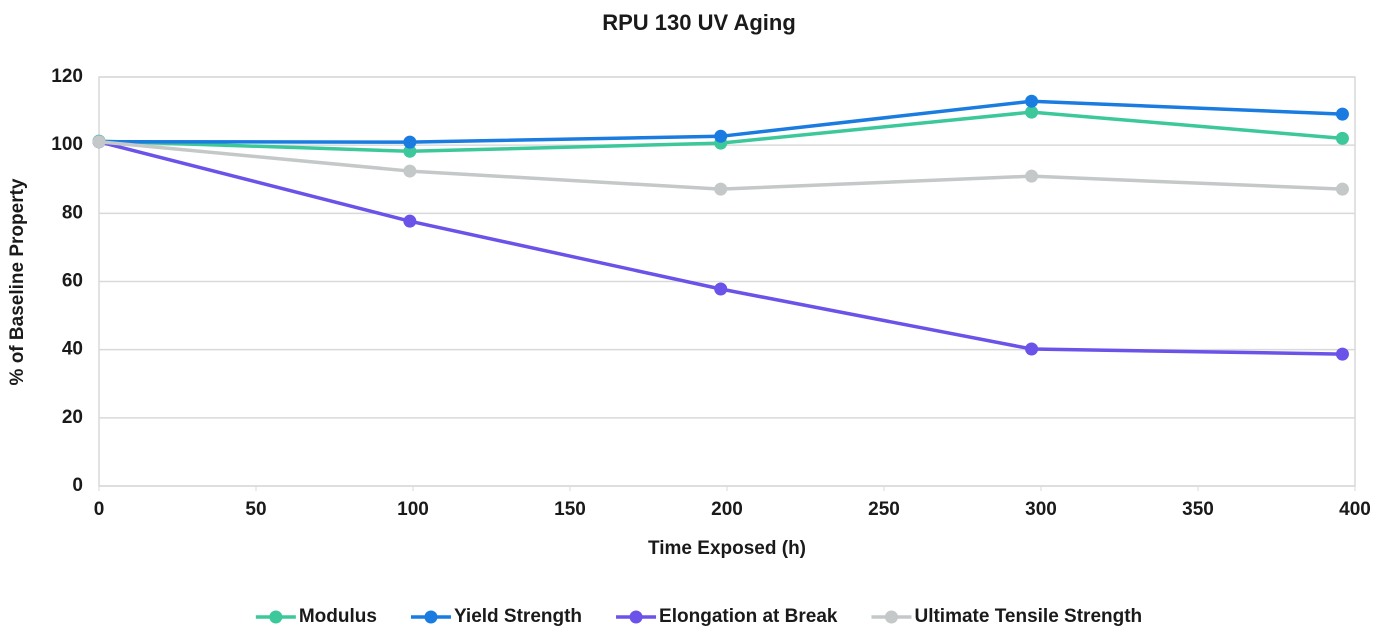 The image size is (1398, 632). Describe the element at coordinates (518, 616) in the screenshot. I see `legend-label: Yield Strength` at that location.